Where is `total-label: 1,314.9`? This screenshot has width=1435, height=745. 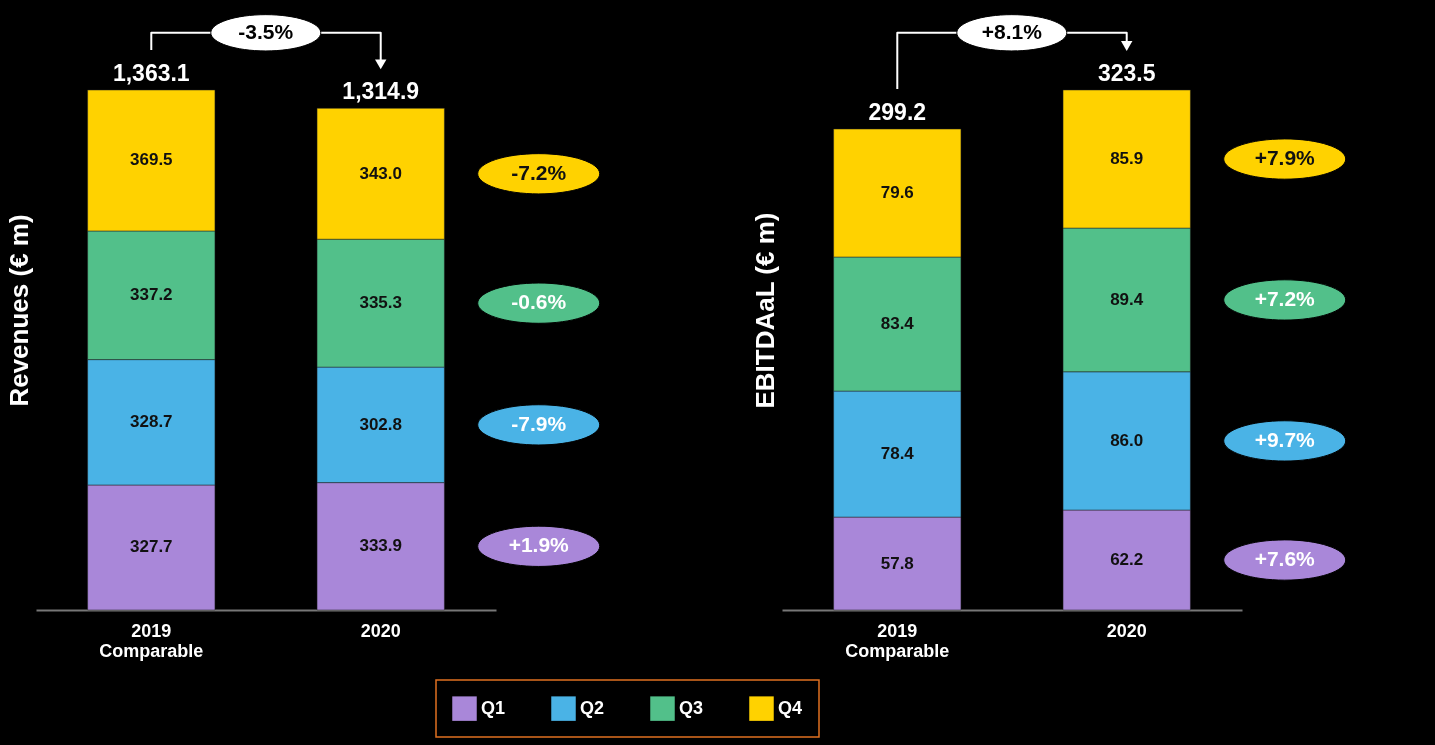
total-label: 1,314.9 is located at coordinates (381, 91).